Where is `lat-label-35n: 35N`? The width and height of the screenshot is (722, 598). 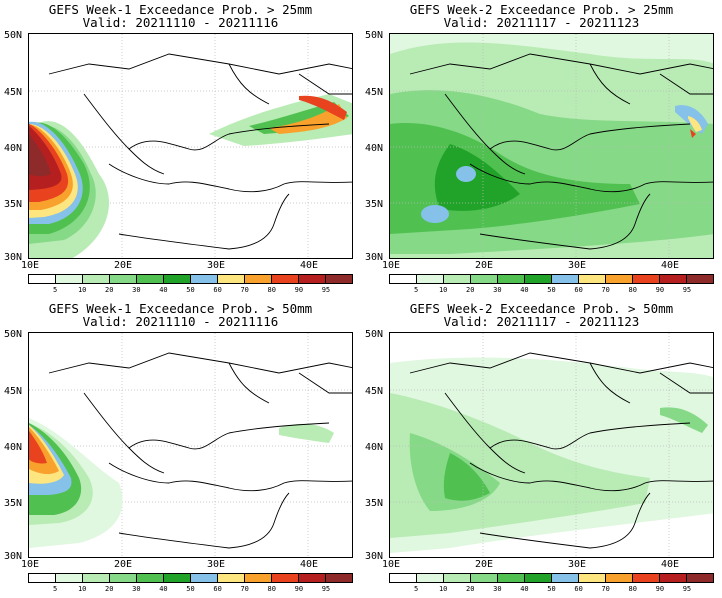 lat-label-35n: 35N is located at coordinates (374, 503).